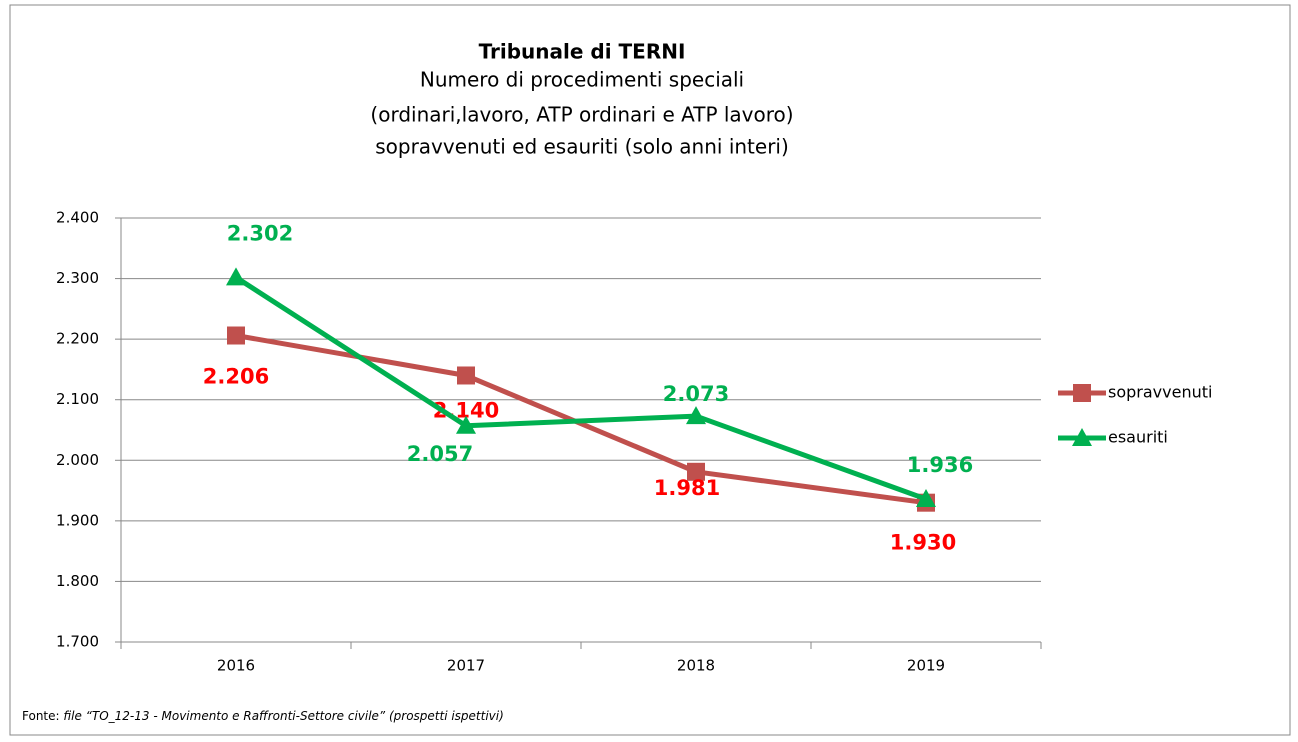  What do you see at coordinates (926, 666) in the screenshot?
I see `x-tick-label: 2019` at bounding box center [926, 666].